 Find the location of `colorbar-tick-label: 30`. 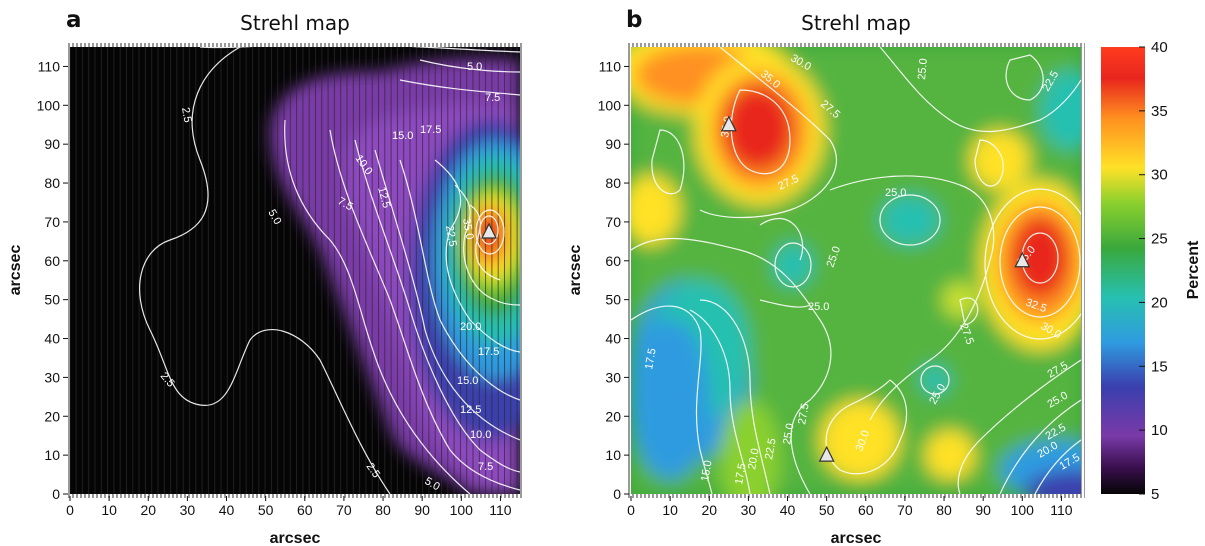

colorbar-tick-label: 30 is located at coordinates (1159, 175).